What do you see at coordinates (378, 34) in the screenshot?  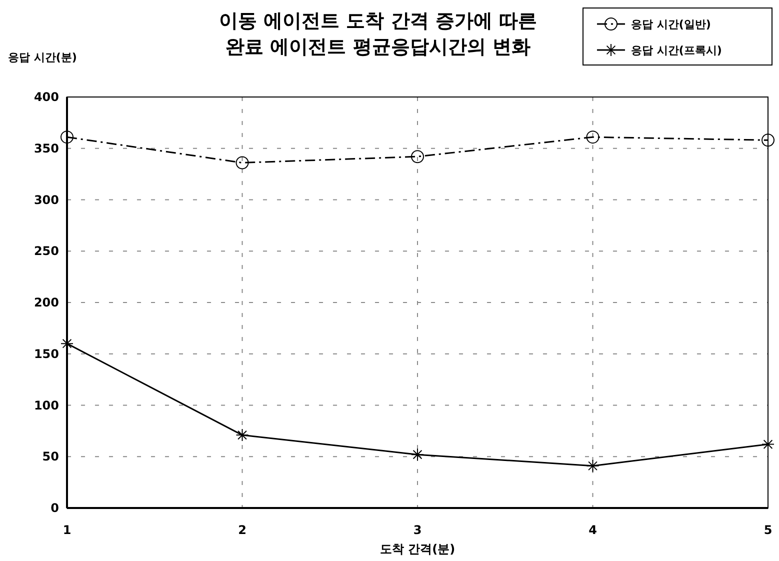 I see `chart-title: 이동 에이전트 도착 간격 증가에 따른 완료 에이전트 평균응답시간의 변화` at bounding box center [378, 34].